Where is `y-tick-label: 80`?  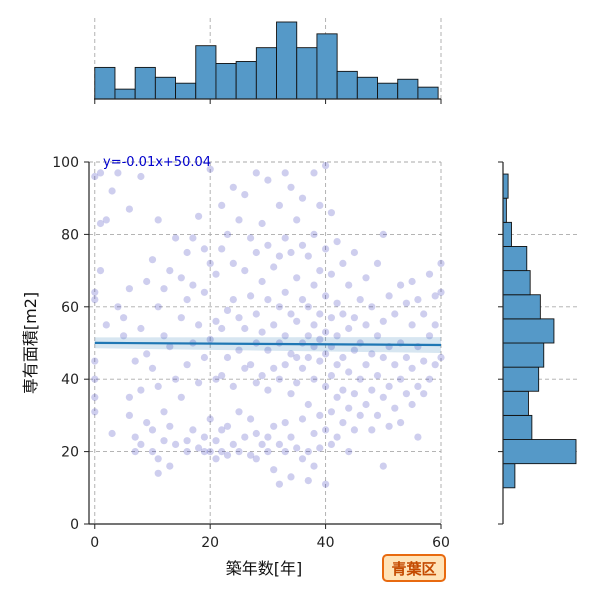 y-tick-label: 80 is located at coordinates (70, 235).